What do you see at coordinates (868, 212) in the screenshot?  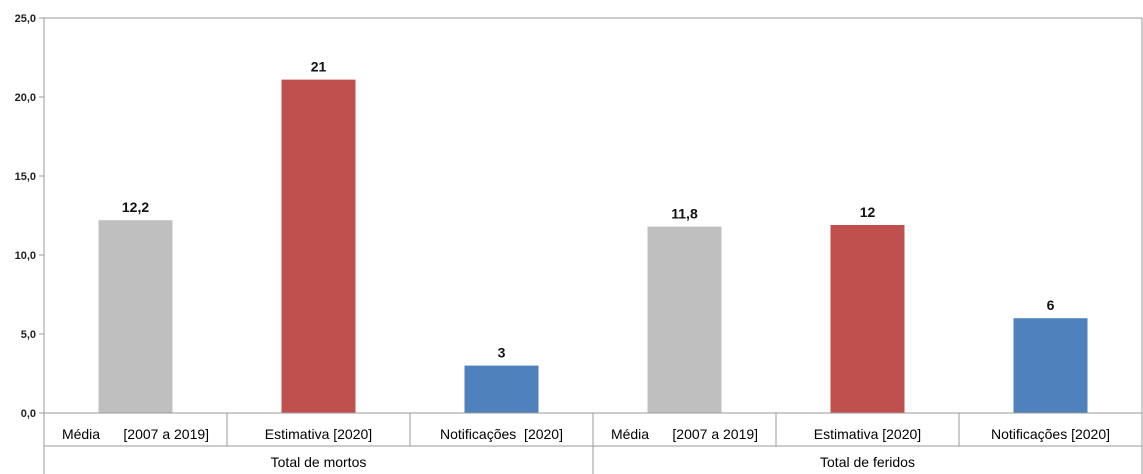 I see `data-label: 12` at bounding box center [868, 212].